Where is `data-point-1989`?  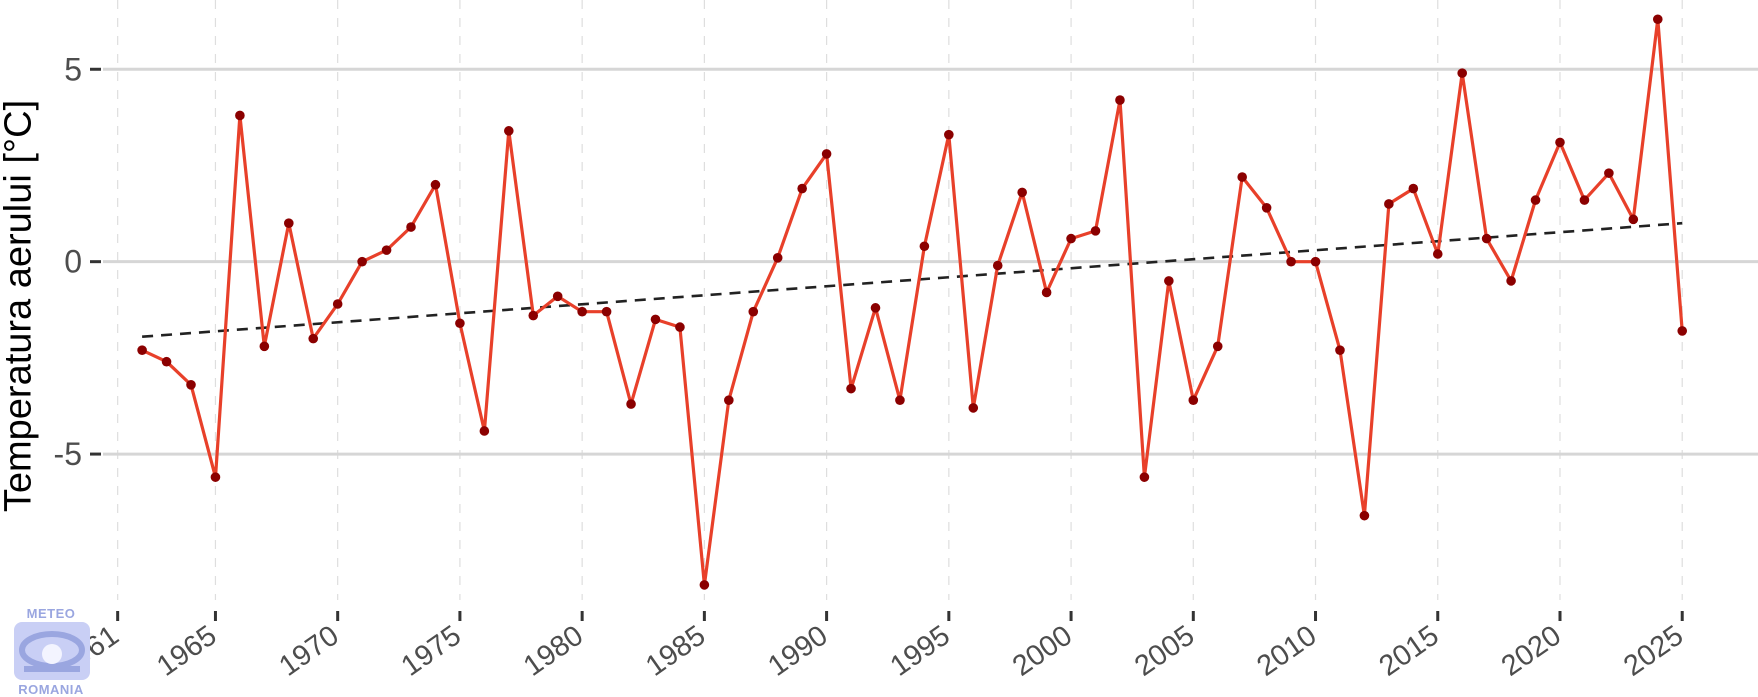 data-point-1989 is located at coordinates (802, 188).